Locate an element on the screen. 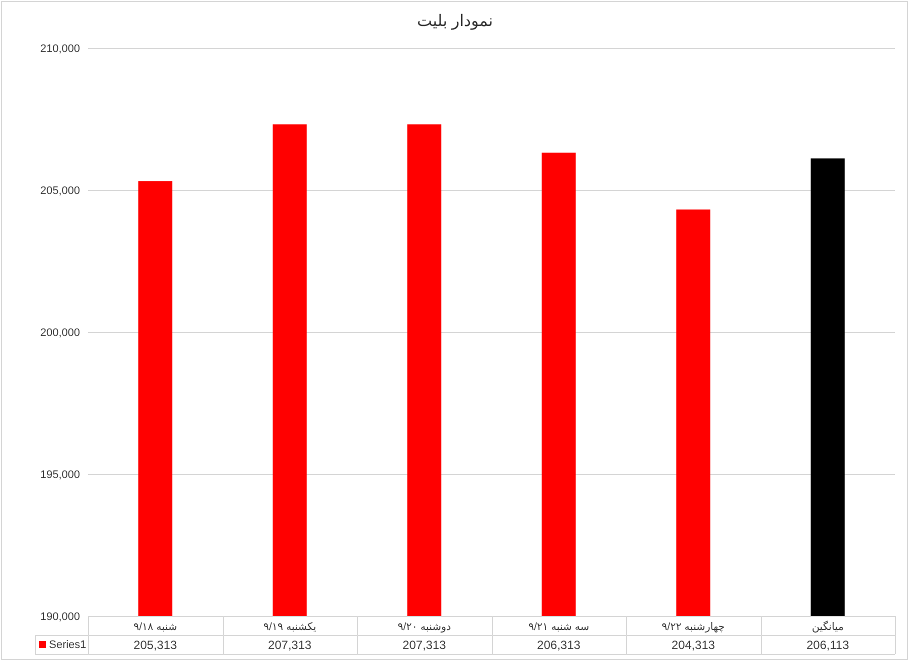 This screenshot has height=662, width=910. x-tick: دوشنبه ۹/۲۰ is located at coordinates (424, 627).